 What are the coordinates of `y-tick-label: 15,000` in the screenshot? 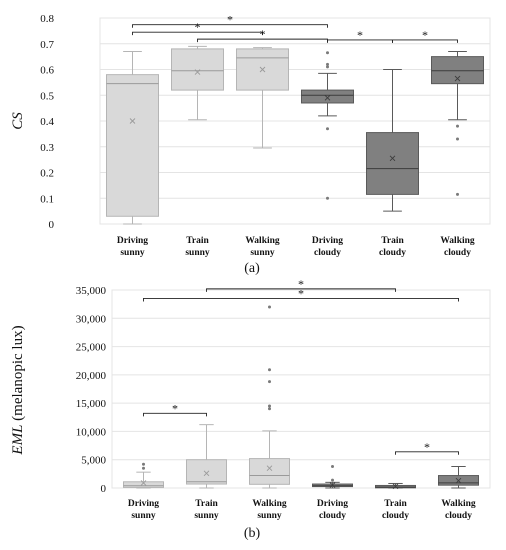 It's located at (91, 404).